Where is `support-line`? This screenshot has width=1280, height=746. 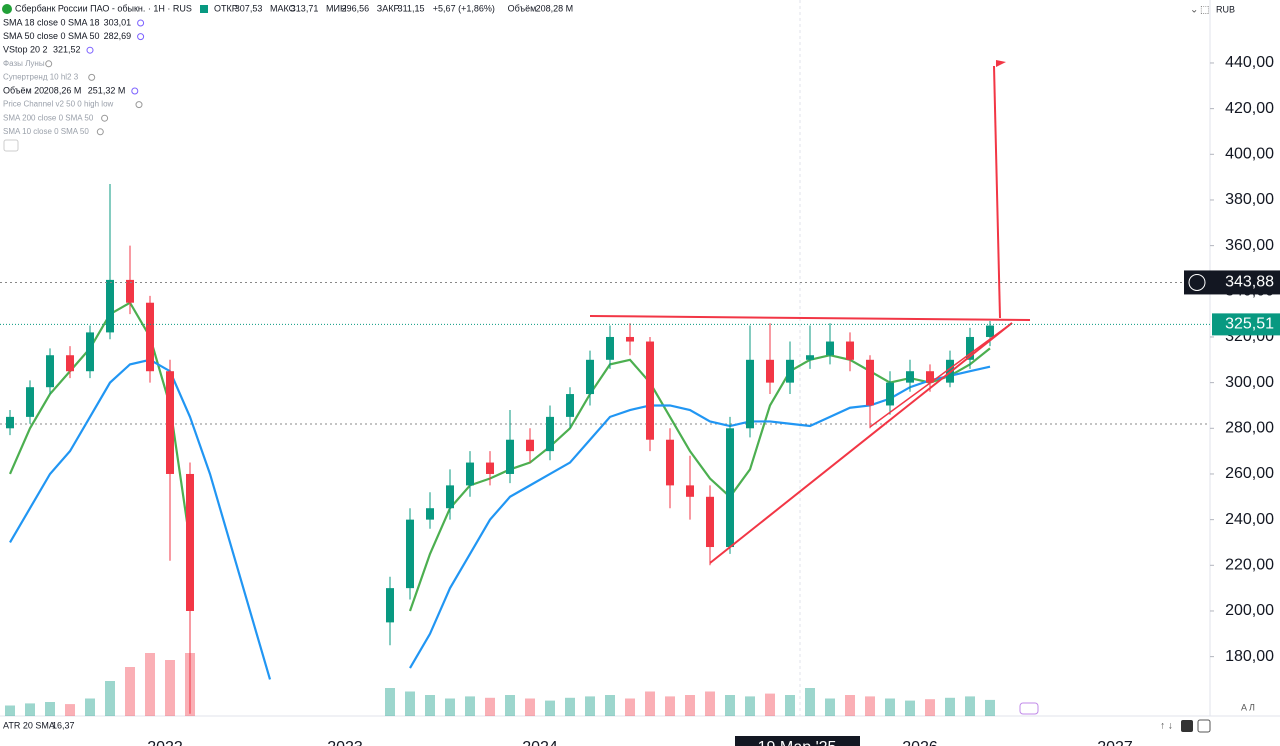 support-line is located at coordinates (941, 375).